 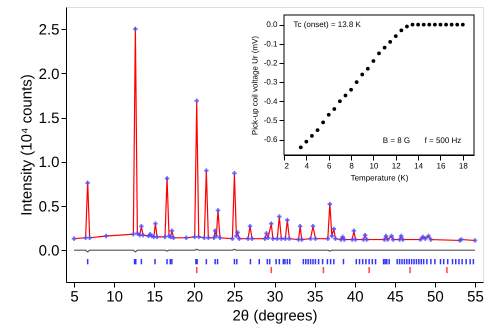 I want to click on x-tick-label: 45, so click(x=395, y=297).